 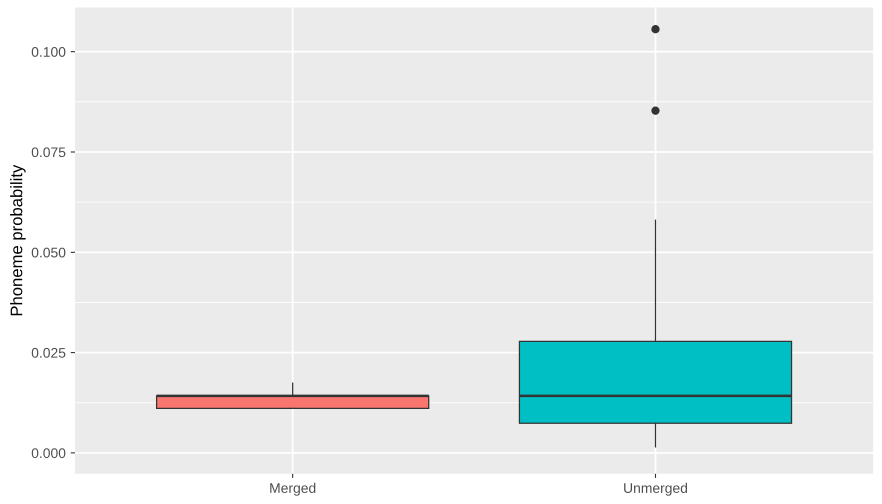 What do you see at coordinates (49, 152) in the screenshot?
I see `y-tick-label: 0.075` at bounding box center [49, 152].